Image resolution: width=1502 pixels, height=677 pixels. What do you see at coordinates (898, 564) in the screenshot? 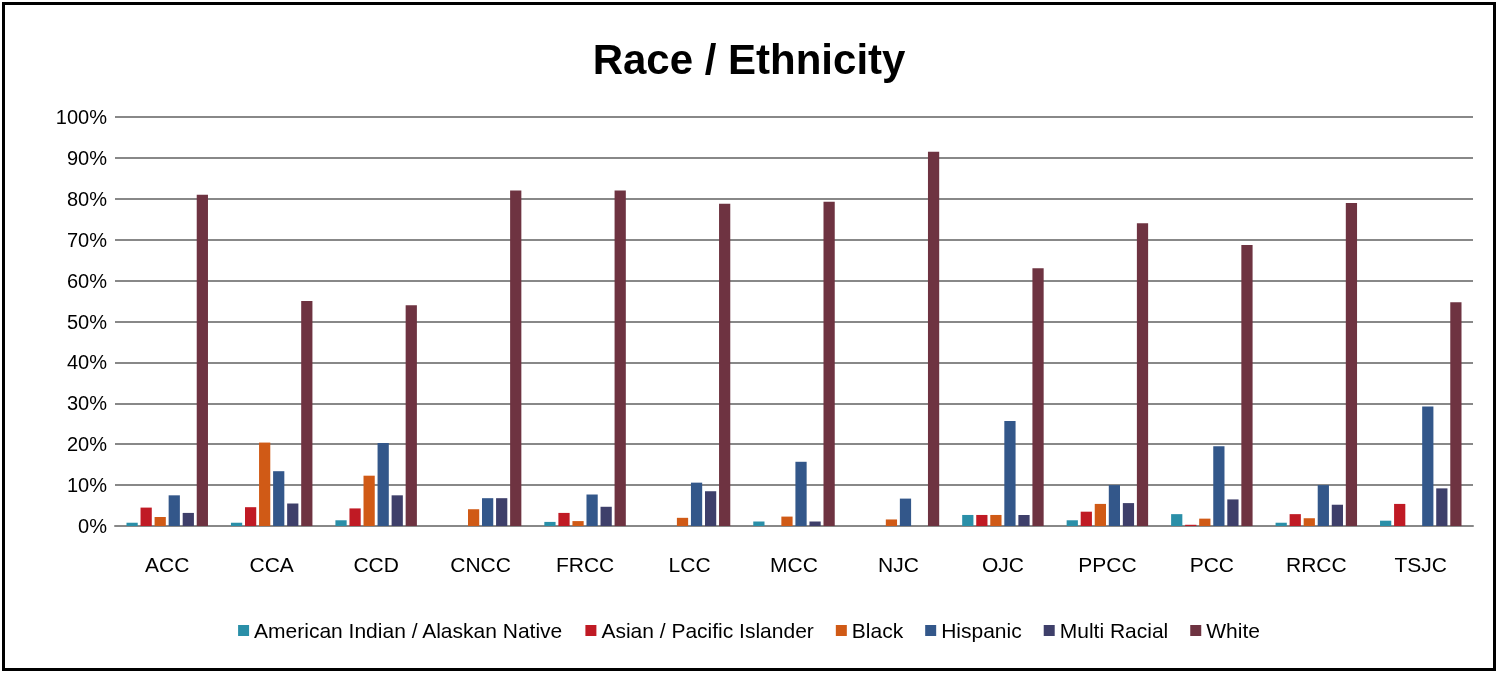
I see `x-tick-label: NJC` at bounding box center [898, 564].